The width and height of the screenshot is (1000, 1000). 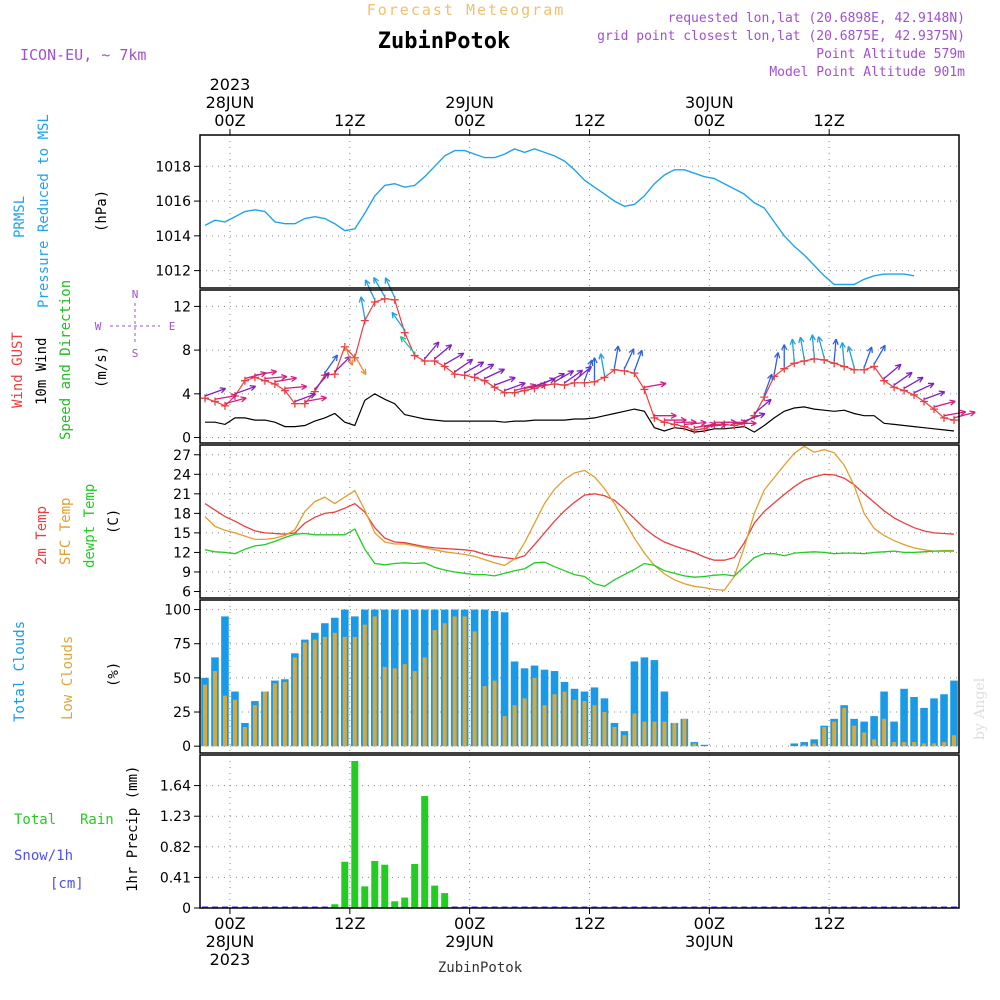 I want to click on bottom-time-label: 12Z, so click(x=589, y=923).